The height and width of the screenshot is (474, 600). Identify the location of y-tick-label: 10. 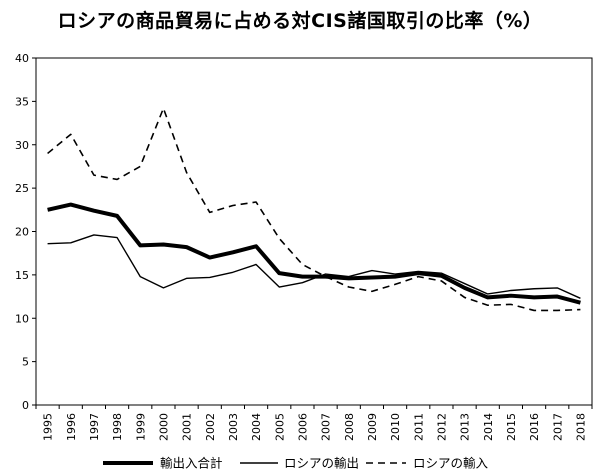
(22, 318).